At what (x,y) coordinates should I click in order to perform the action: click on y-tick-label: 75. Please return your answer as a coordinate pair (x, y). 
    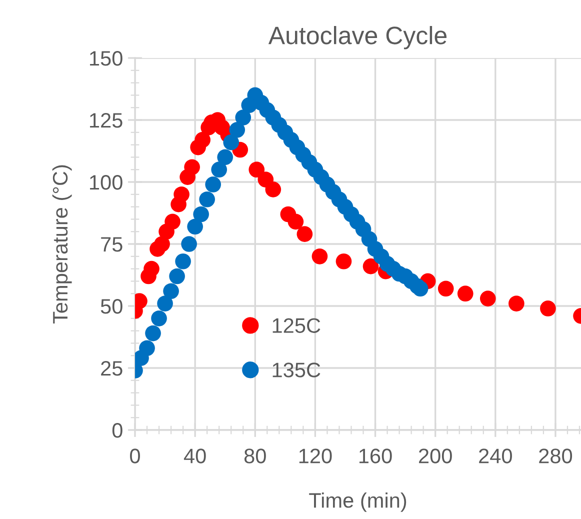
    Looking at the image, I should click on (111, 244).